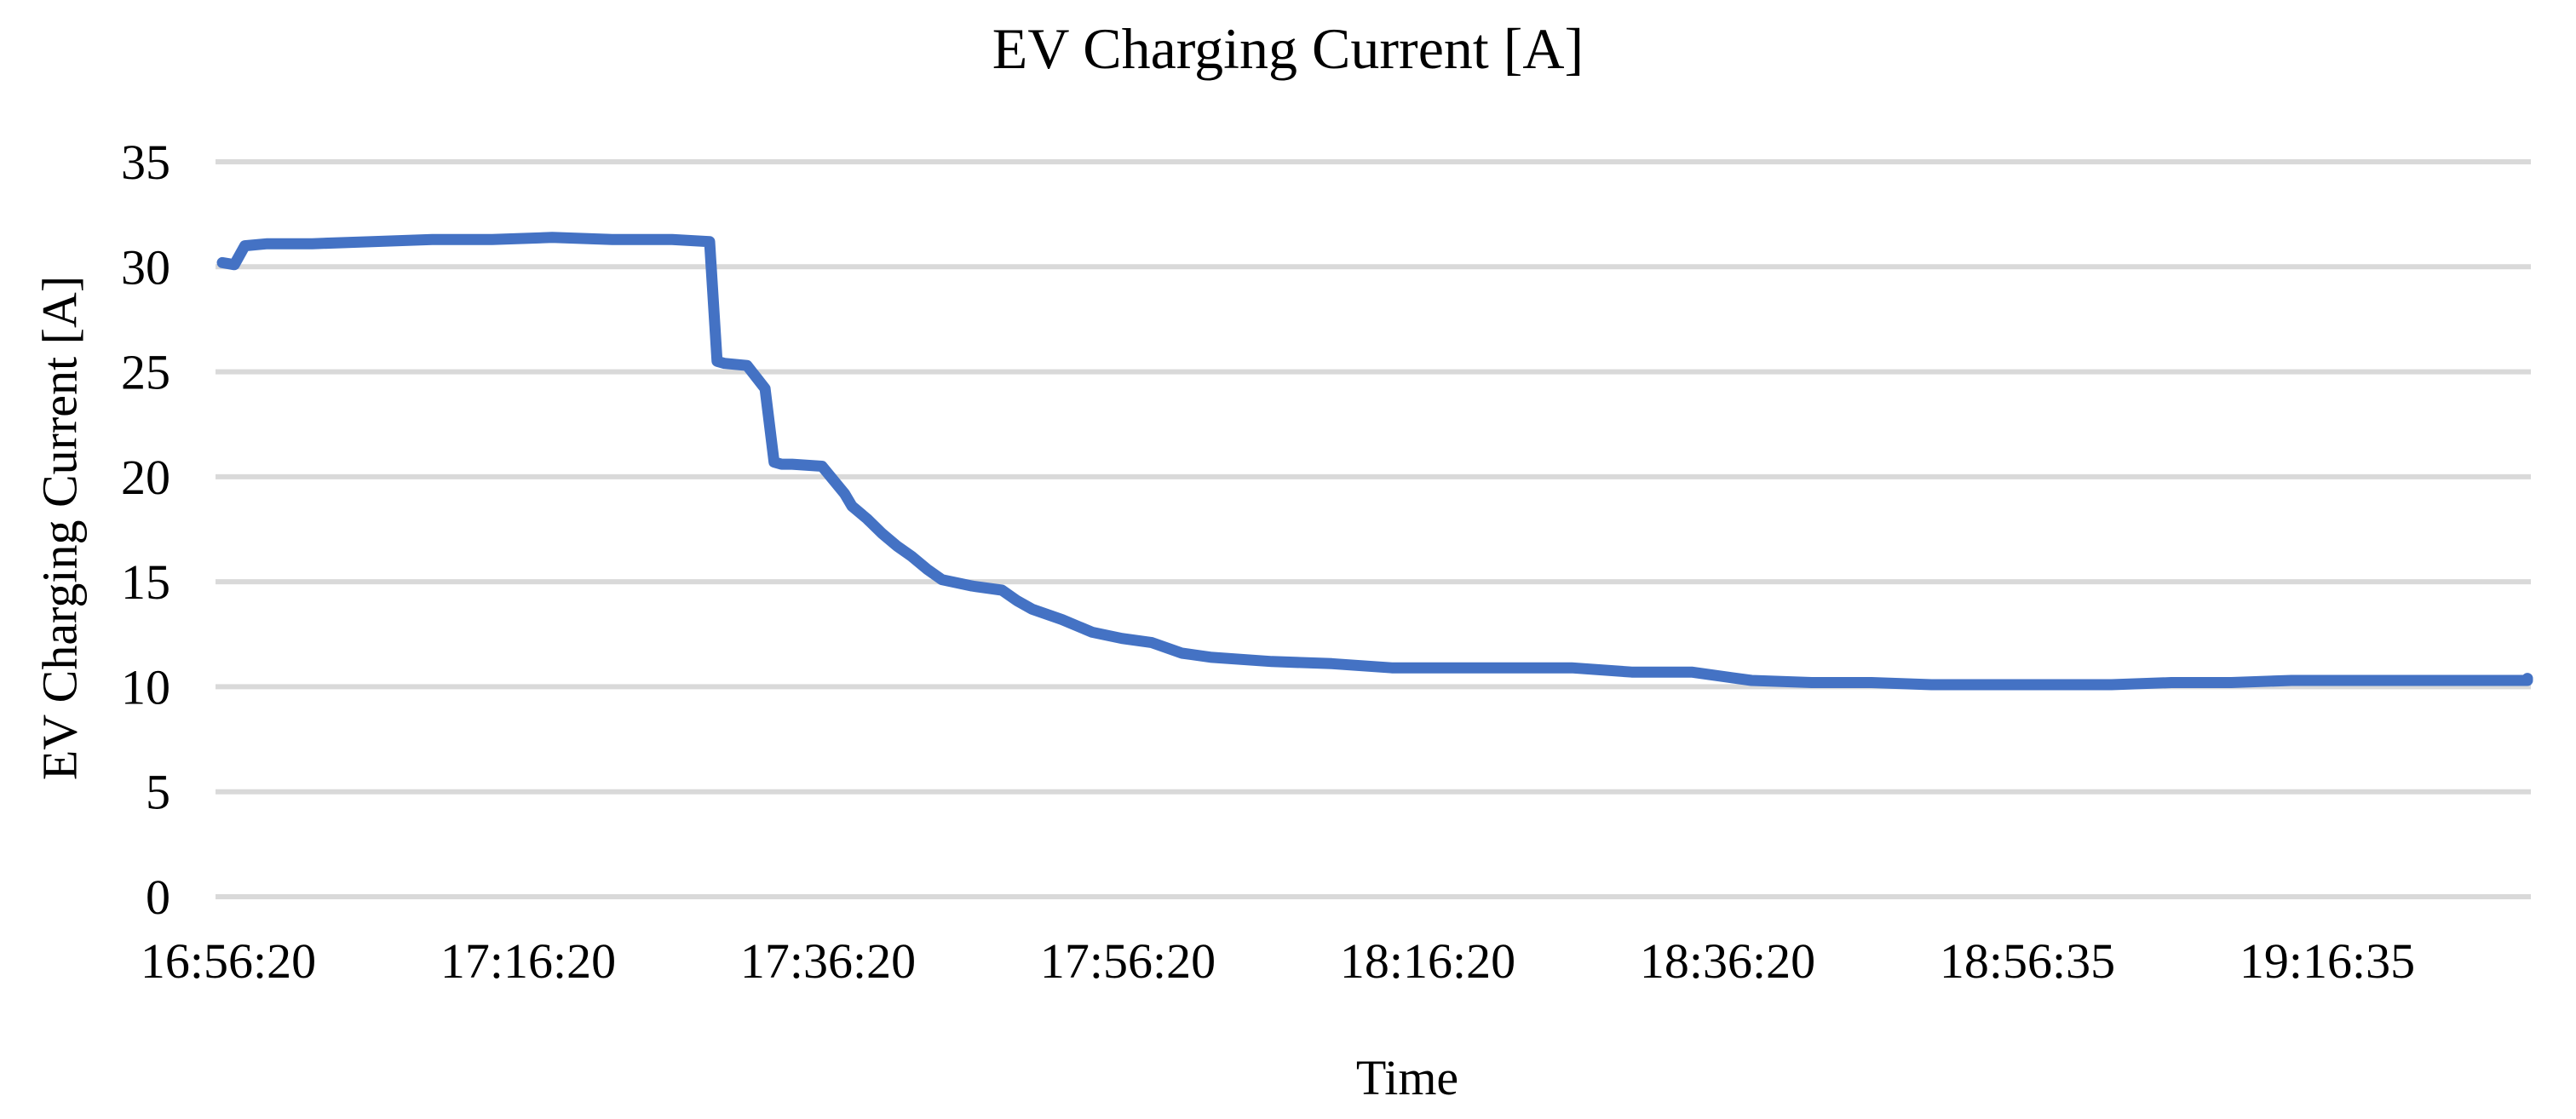 The height and width of the screenshot is (1119, 2576). I want to click on x-tick-label: 19:16:35, so click(2328, 961).